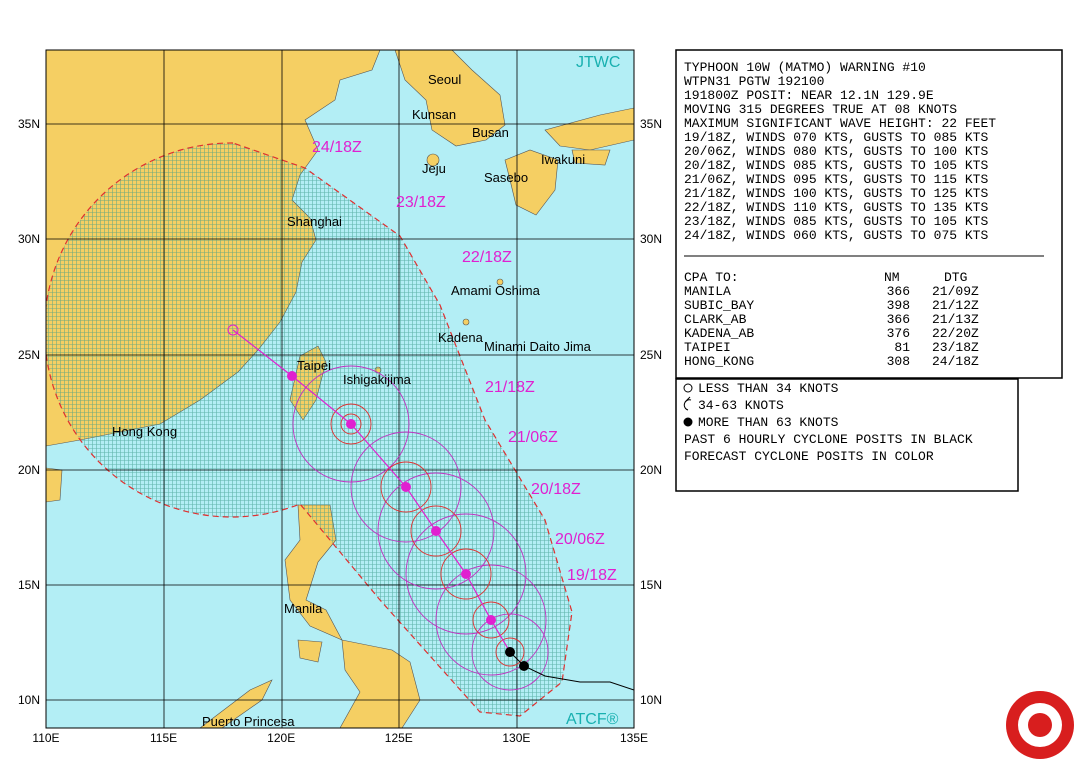 This screenshot has height=779, width=1078. What do you see at coordinates (809, 456) in the screenshot?
I see `legend-item: FORECAST CYCLONE POSITS IN COLOR` at bounding box center [809, 456].